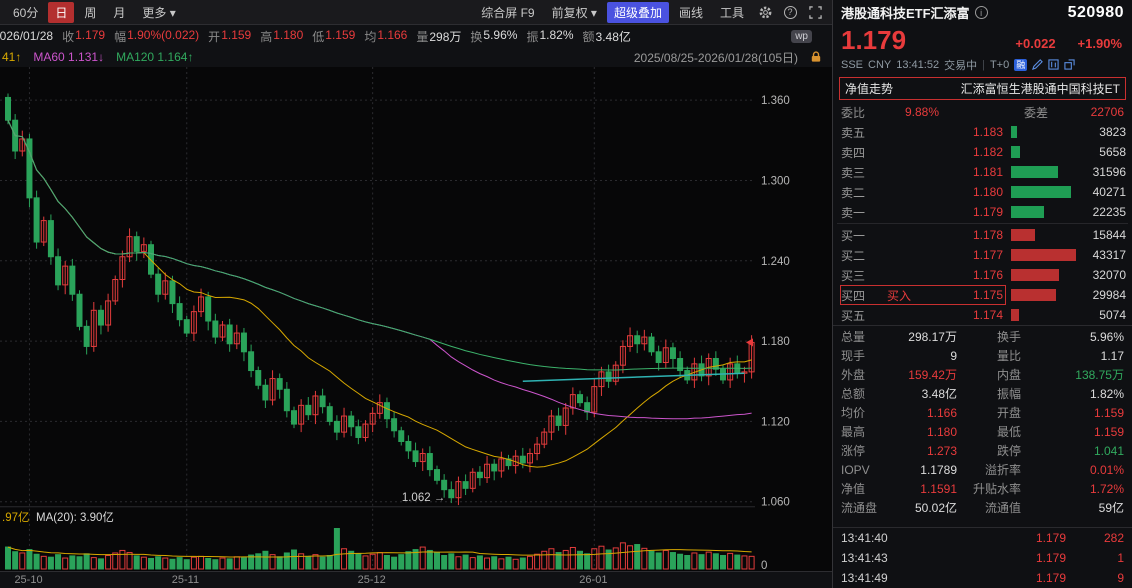  What do you see at coordinates (816, 57) in the screenshot?
I see `lock-icon` at bounding box center [816, 57].